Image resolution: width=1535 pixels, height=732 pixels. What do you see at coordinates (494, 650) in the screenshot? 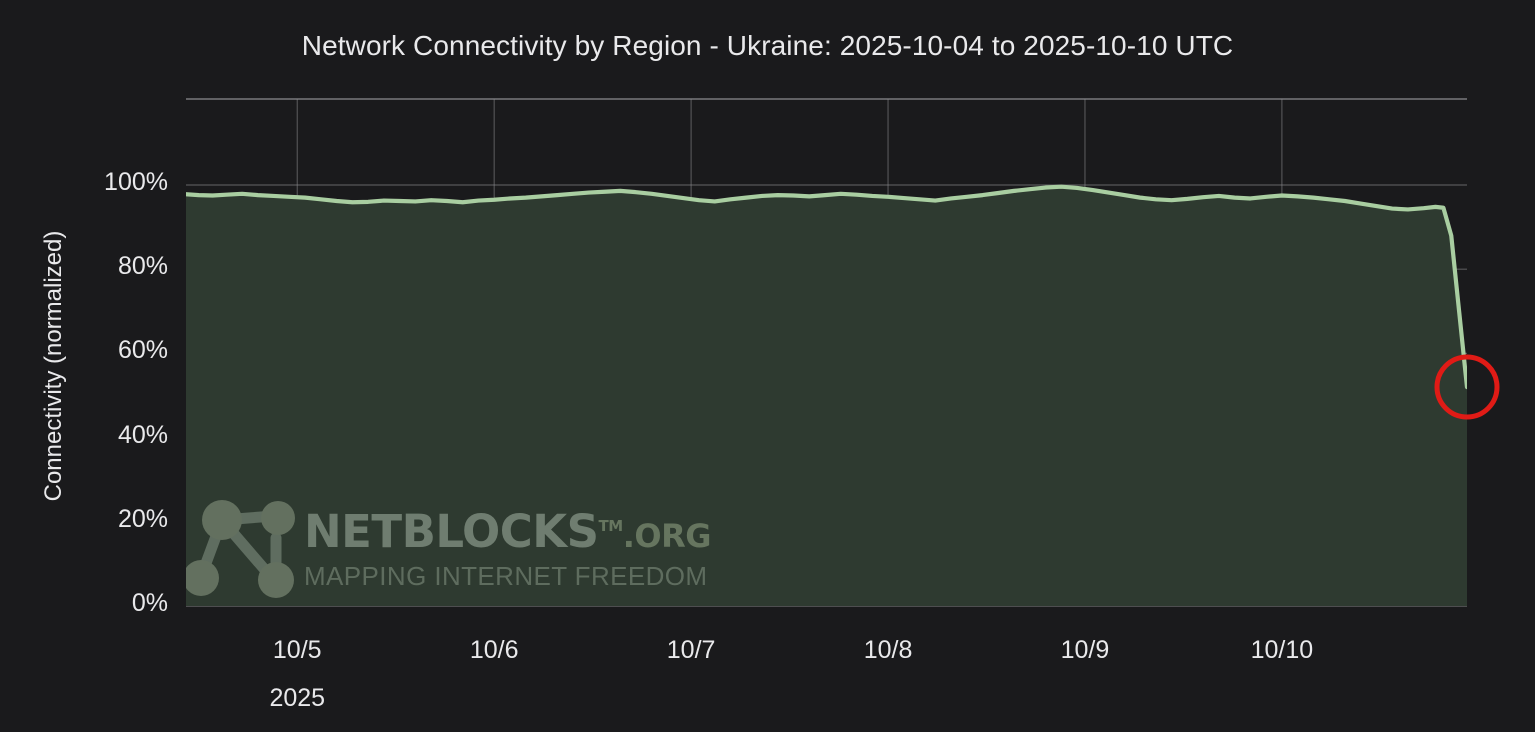
I see `x-tick-label: 10/6` at bounding box center [494, 650].